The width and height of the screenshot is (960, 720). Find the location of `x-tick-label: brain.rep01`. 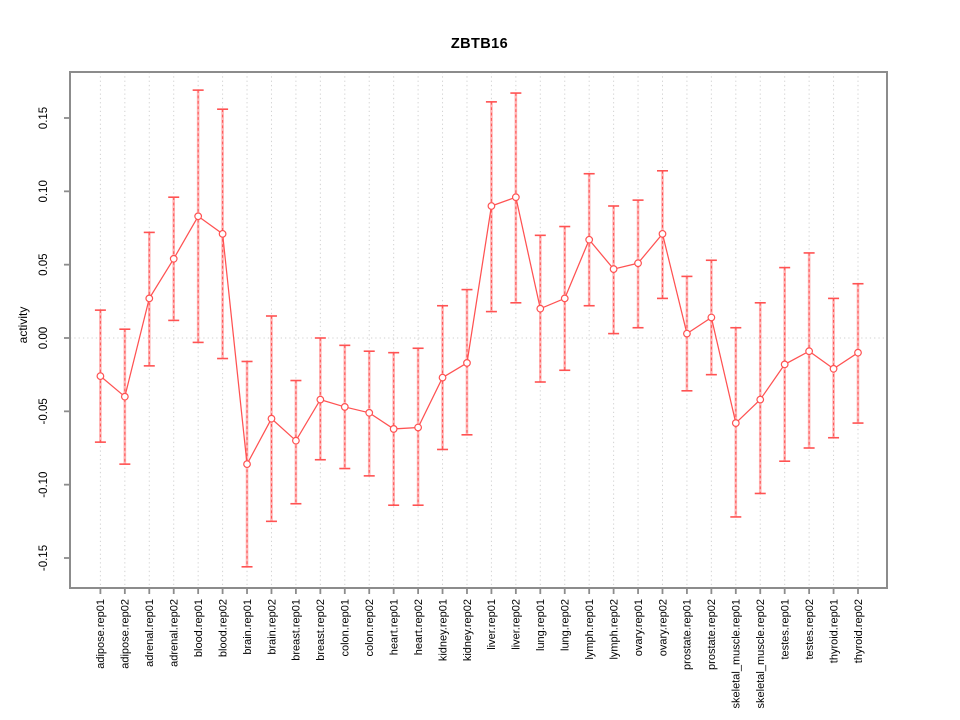

x-tick-label: brain.rep01 is located at coordinates (248, 627).